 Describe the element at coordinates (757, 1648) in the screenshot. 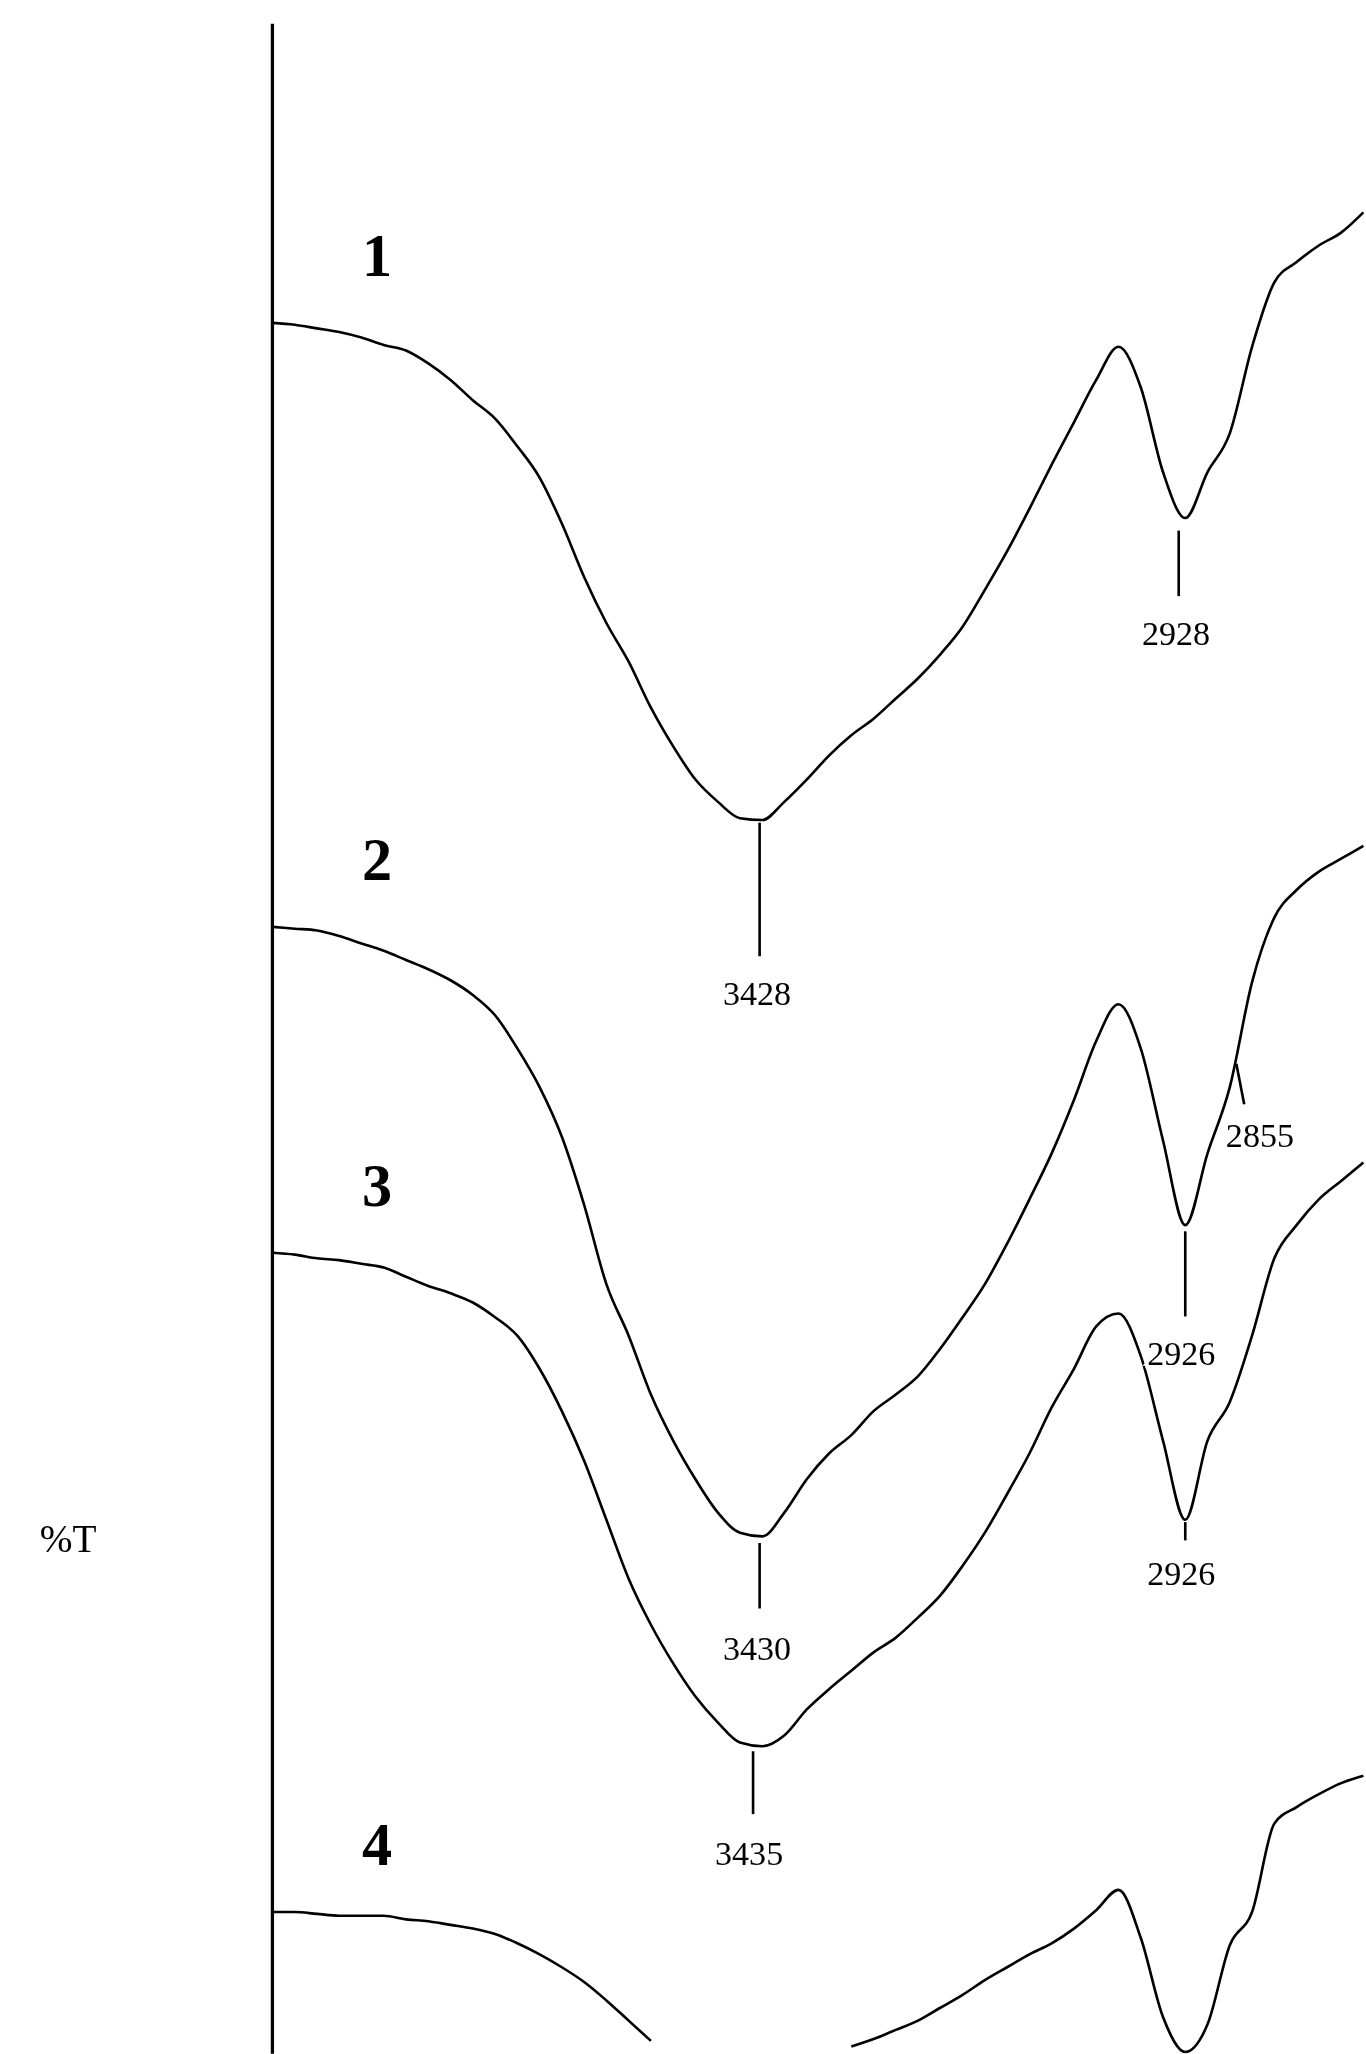

I see `annotation: 3430` at that location.